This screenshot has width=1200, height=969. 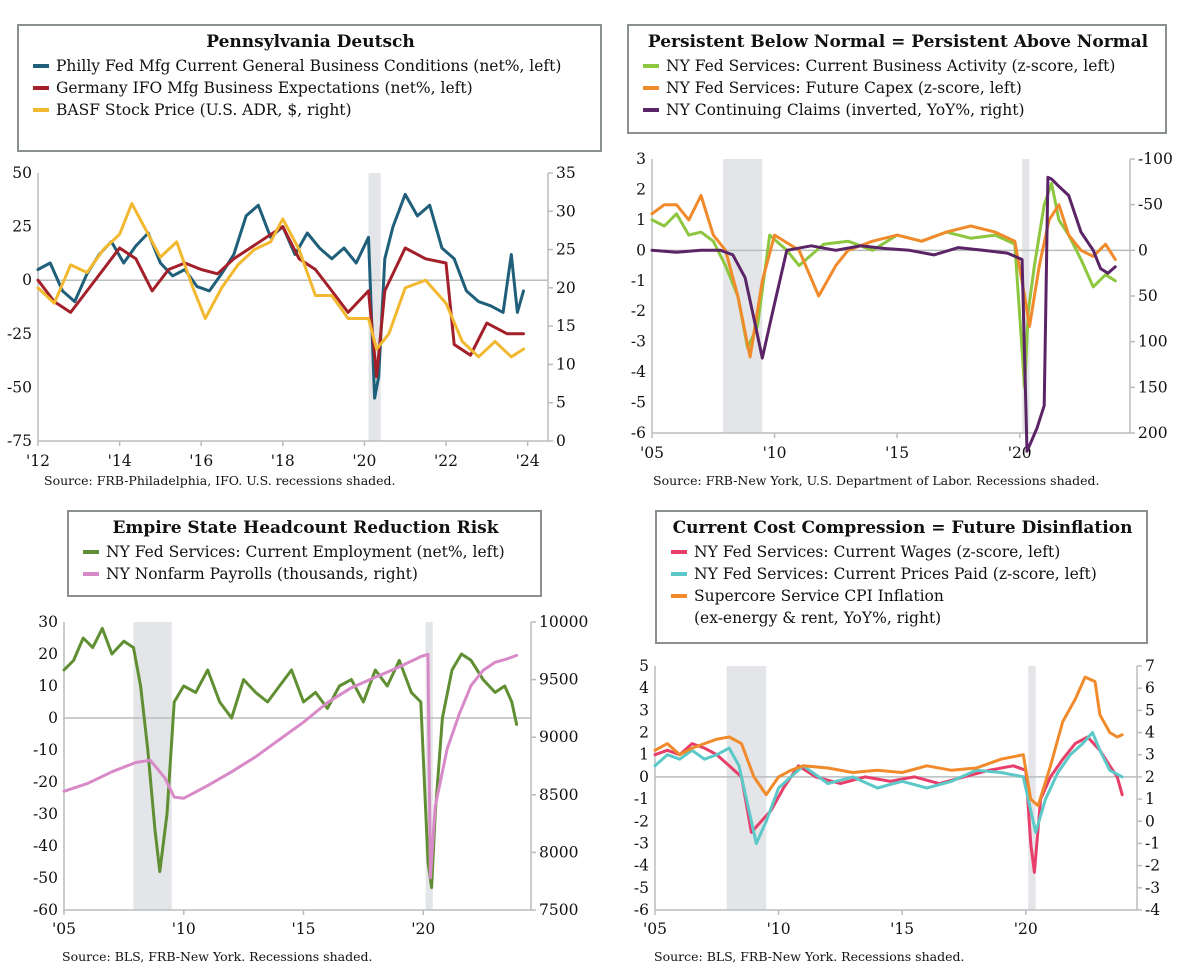 What do you see at coordinates (1153, 342) in the screenshot?
I see `right-tick-label: 100` at bounding box center [1153, 342].